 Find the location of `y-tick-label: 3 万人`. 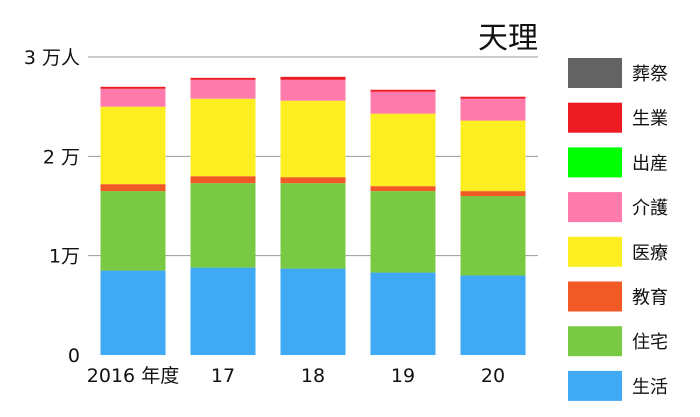

y-tick-label: 3 万人 is located at coordinates (52, 58).